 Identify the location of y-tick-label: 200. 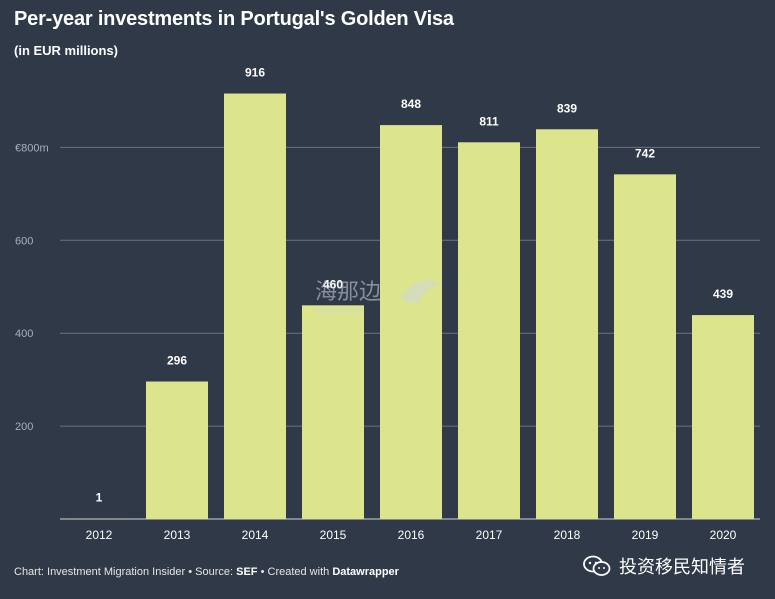
(24, 427).